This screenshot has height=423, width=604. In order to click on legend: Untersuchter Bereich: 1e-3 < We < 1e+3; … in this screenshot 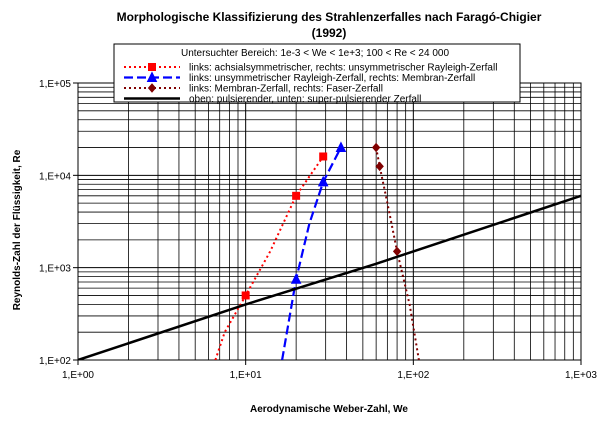, I will do `click(317, 74)`.